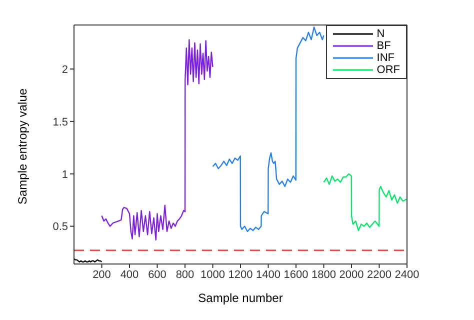 The width and height of the screenshot is (474, 320). I want to click on legend-label: ORF, so click(388, 70).